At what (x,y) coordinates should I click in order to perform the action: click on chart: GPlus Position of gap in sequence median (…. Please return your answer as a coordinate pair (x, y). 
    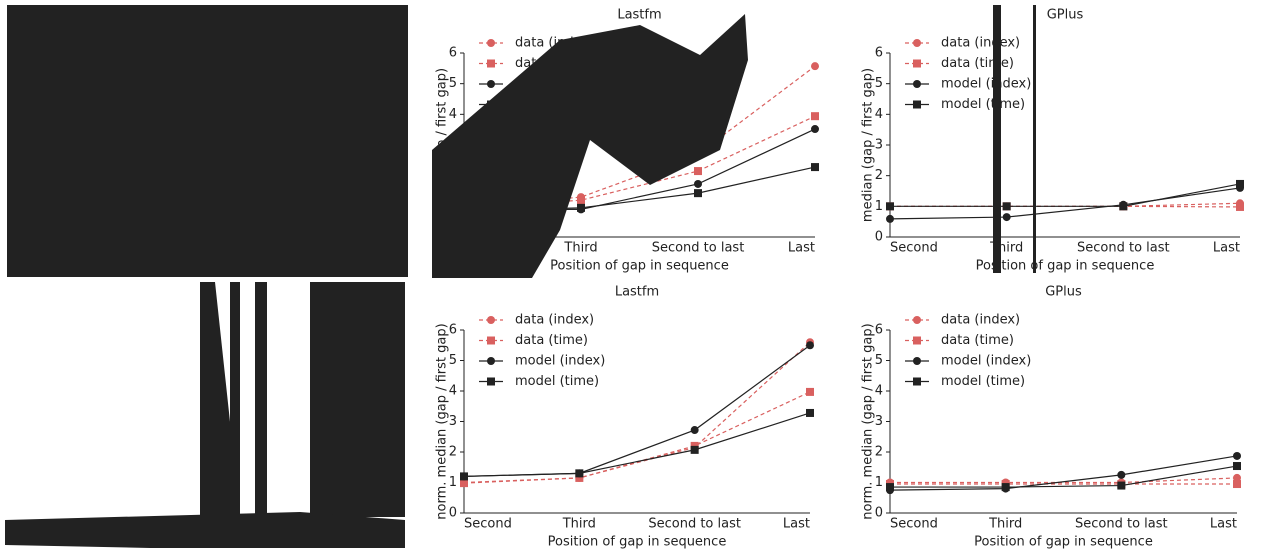
    Looking at the image, I should click on (1052, 141).